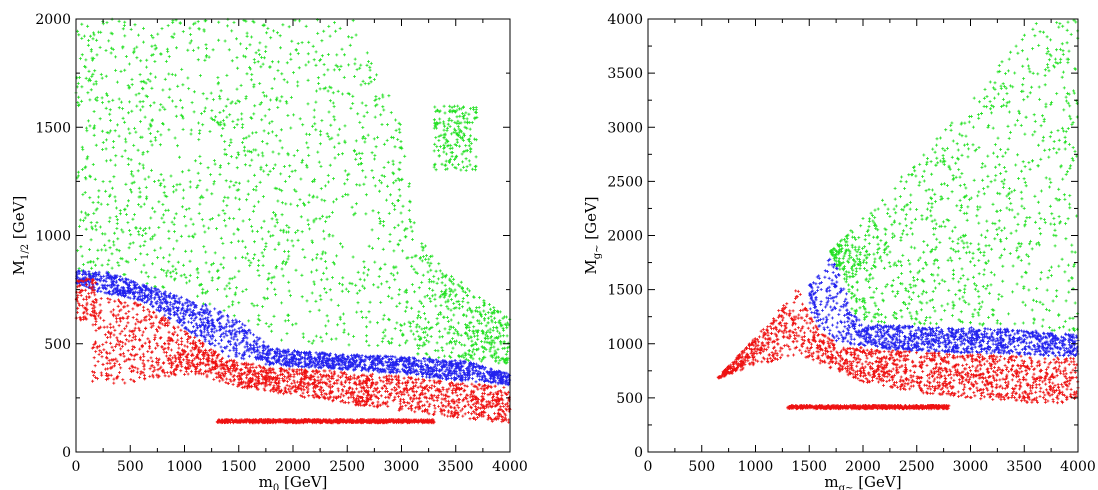  Describe the element at coordinates (638, 453) in the screenshot. I see `y-tick-label-right-0: 0` at that location.